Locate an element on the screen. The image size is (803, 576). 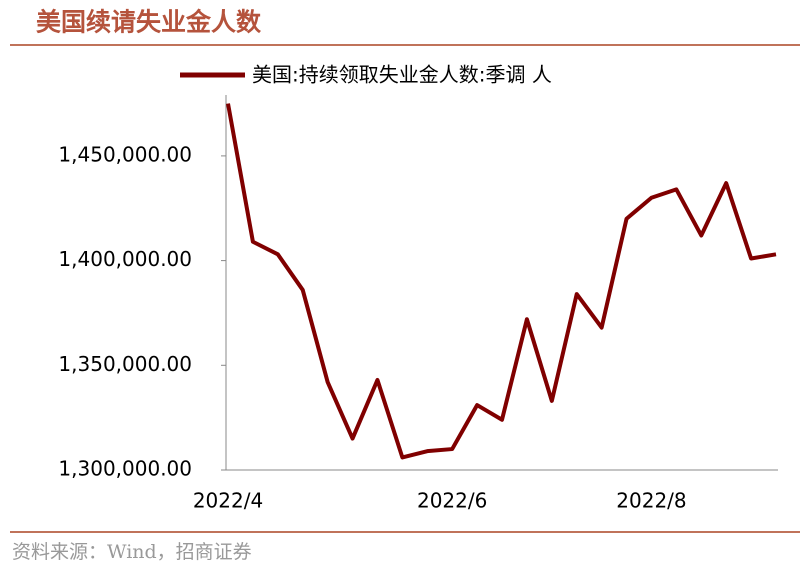
x-tick-label: 2022/4 is located at coordinates (228, 501).